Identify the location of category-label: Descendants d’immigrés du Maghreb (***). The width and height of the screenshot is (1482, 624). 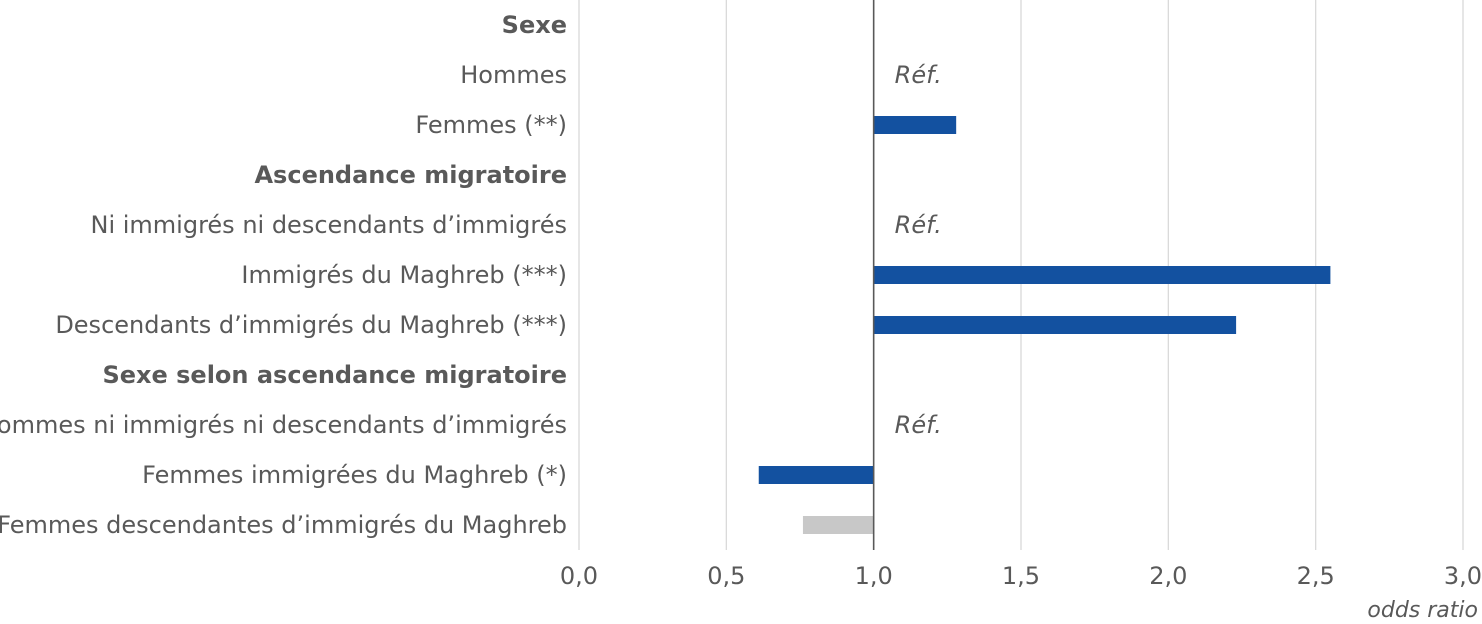
(311, 325).